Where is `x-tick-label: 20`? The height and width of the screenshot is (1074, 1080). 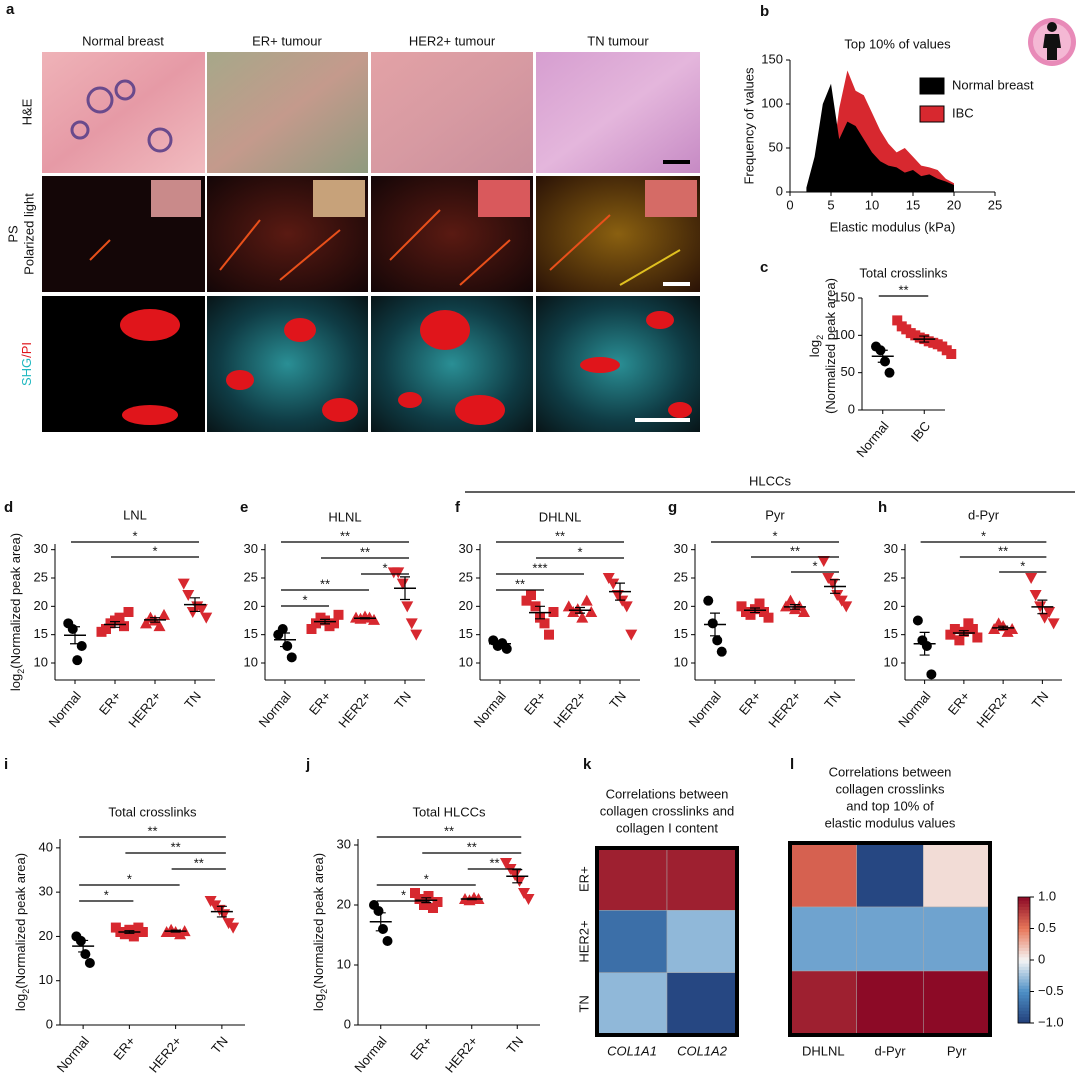
x-tick-label: 20 is located at coordinates (954, 204).